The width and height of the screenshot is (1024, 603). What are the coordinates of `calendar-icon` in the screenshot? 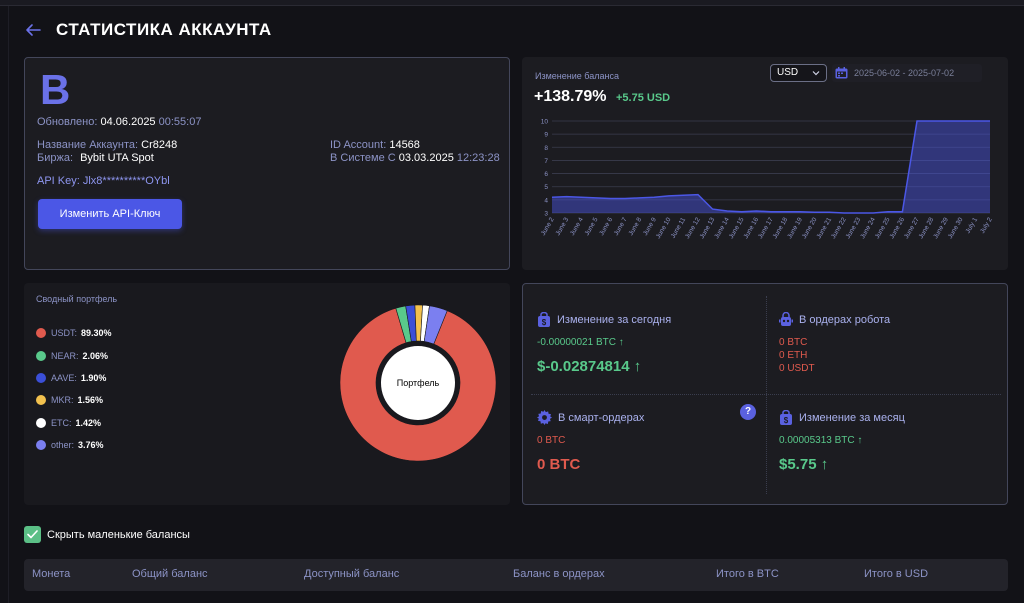 It's located at (841, 73).